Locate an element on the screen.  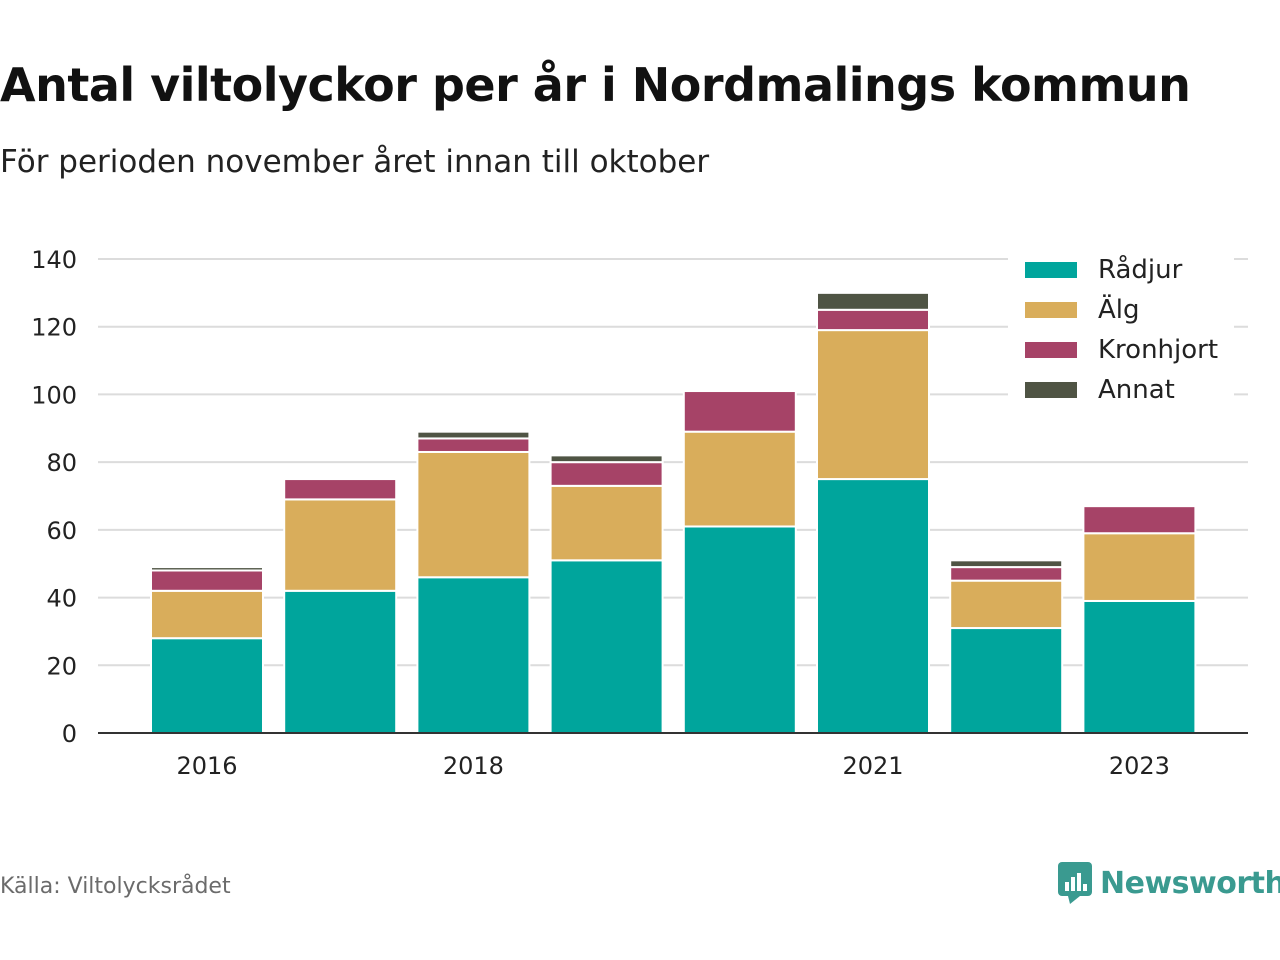
x-tick-label: 2018 is located at coordinates (473, 766).